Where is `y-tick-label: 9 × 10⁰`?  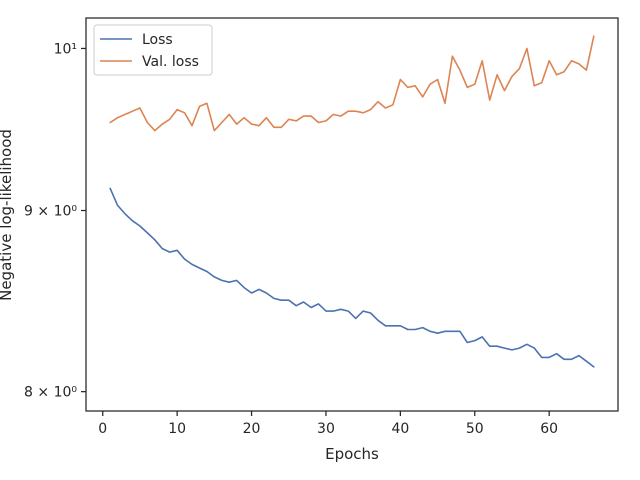
y-tick-label: 9 × 10⁰ is located at coordinates (50, 212).